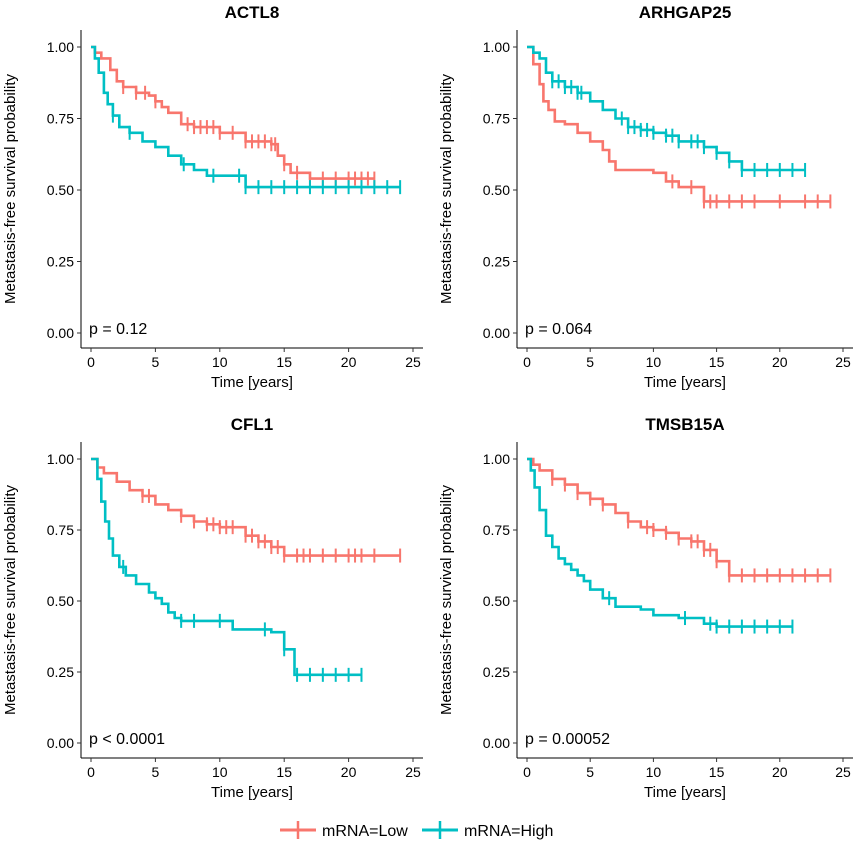 The image size is (858, 851). I want to click on p-value: p = 0.12, so click(118, 329).